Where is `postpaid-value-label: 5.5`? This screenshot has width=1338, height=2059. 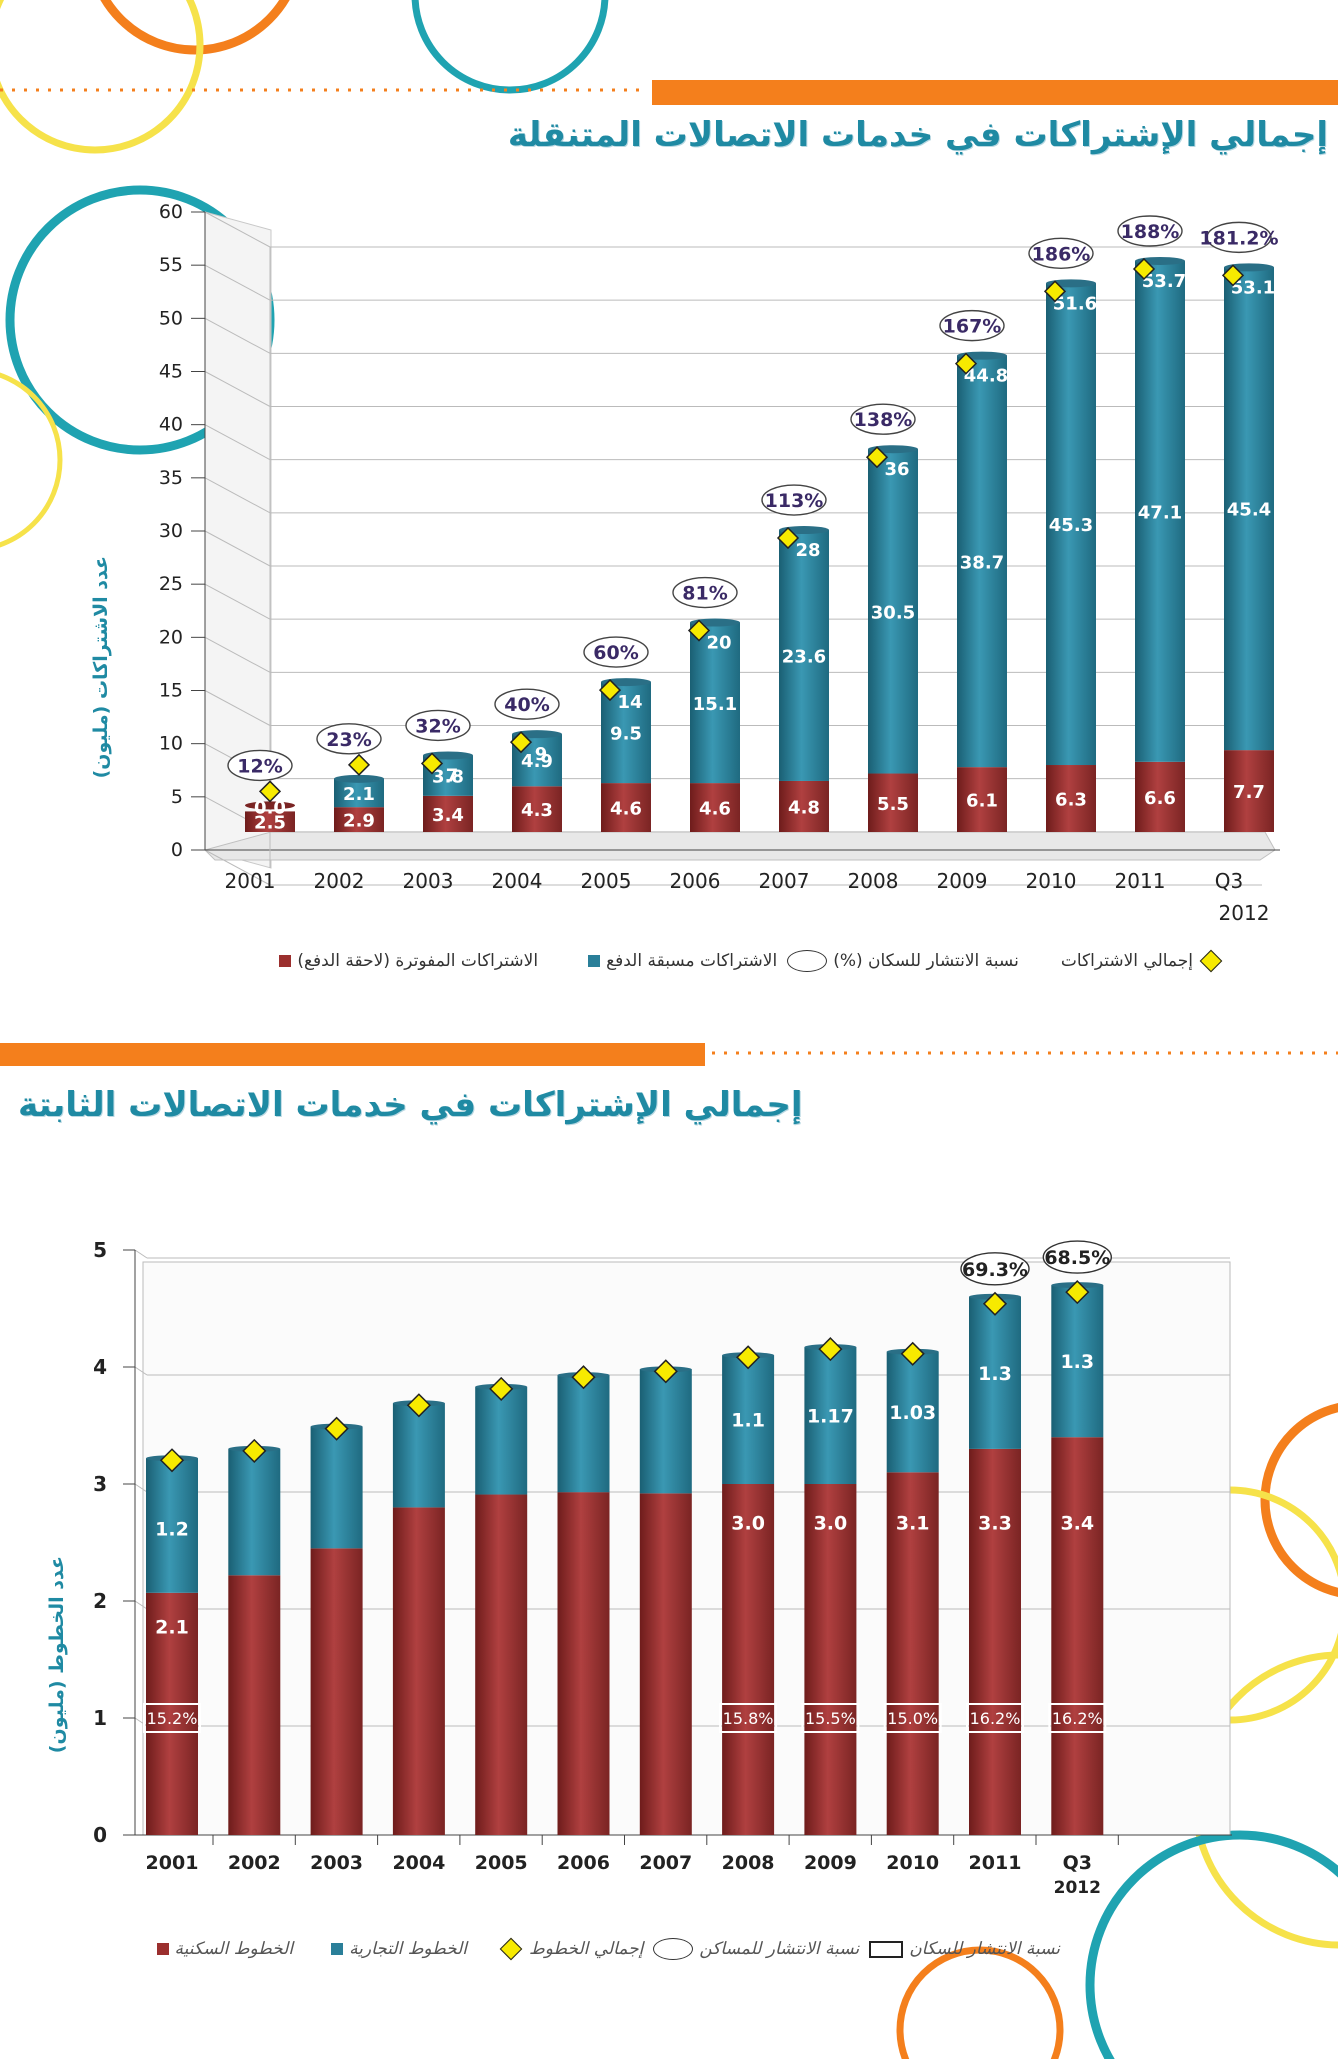 postpaid-value-label: 5.5 is located at coordinates (893, 804).